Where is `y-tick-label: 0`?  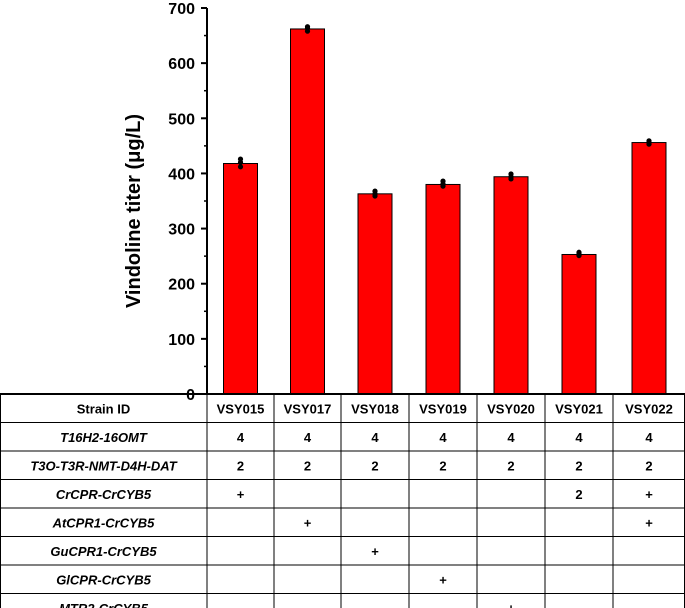 y-tick-label: 0 is located at coordinates (190, 395).